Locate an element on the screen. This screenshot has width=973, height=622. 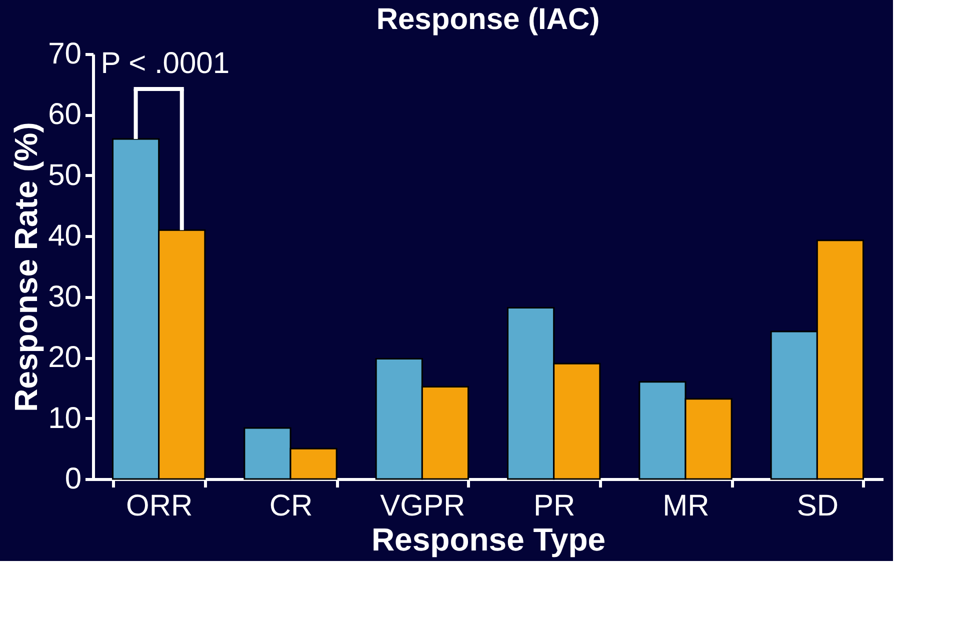
y-tick-label: 60 is located at coordinates (65, 115).